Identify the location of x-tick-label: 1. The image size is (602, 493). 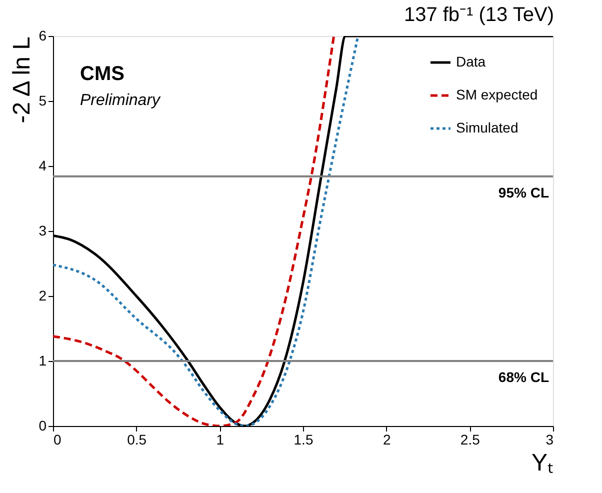
(220, 440).